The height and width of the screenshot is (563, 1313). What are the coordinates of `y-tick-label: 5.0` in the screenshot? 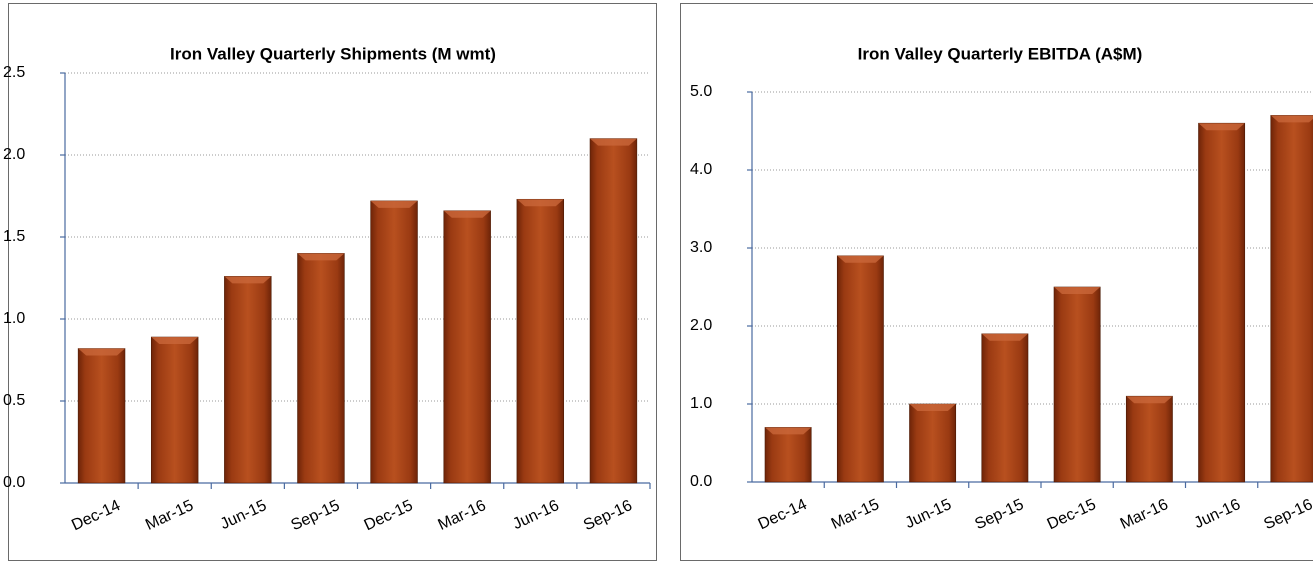 It's located at (701, 91).